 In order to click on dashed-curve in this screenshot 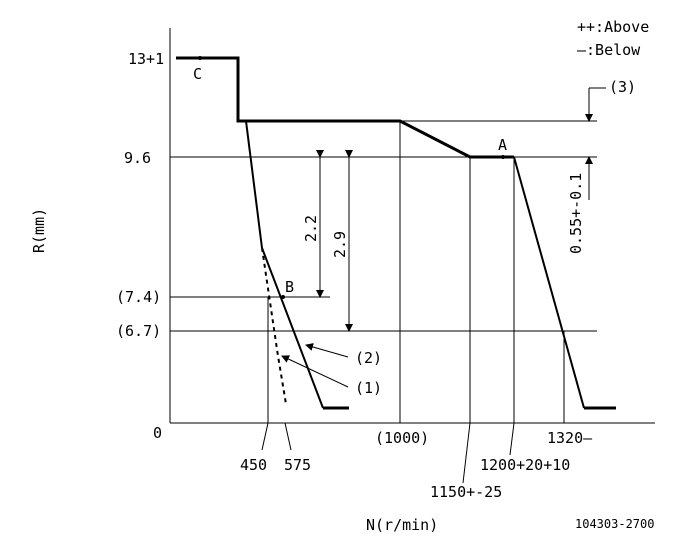, I will do `click(274, 326)`.